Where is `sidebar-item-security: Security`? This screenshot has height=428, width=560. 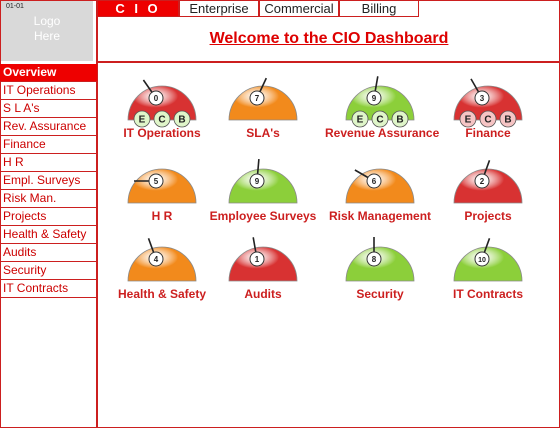
sidebar-item-security: Security is located at coordinates (48, 271).